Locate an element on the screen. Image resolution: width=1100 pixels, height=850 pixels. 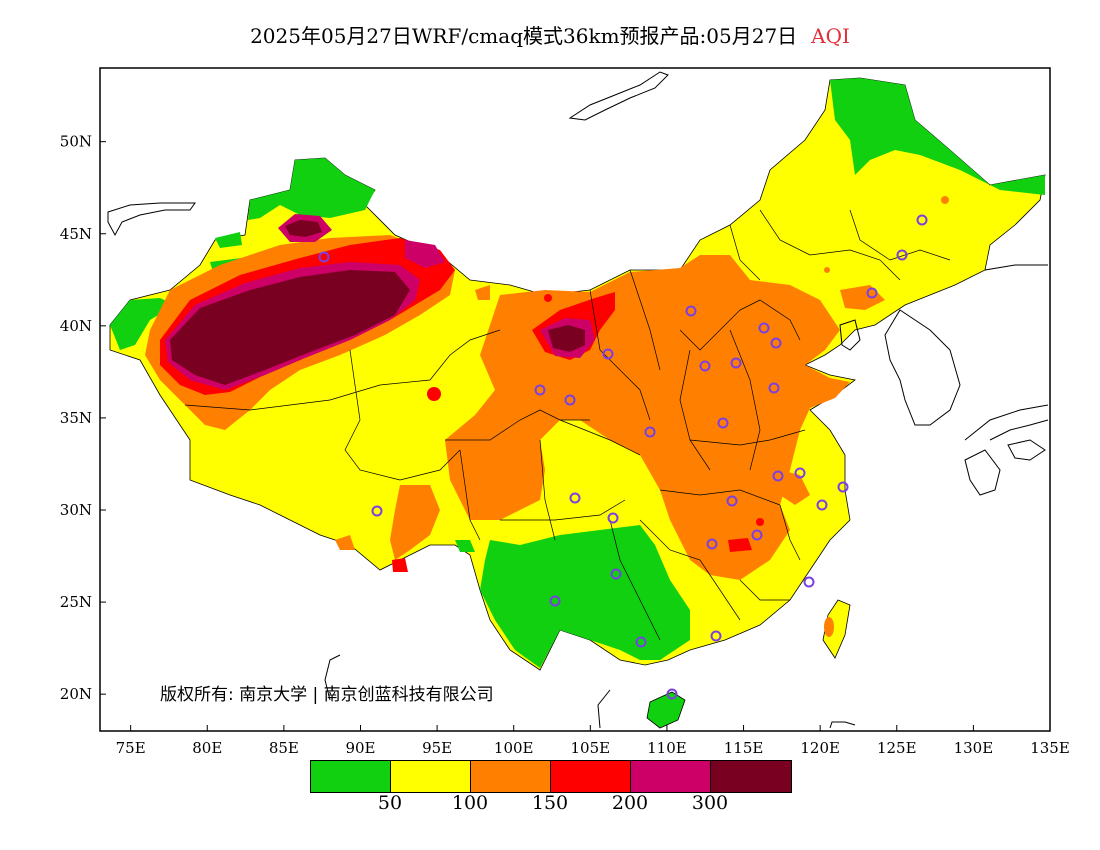
x-tick-label: 85E is located at coordinates (284, 748).